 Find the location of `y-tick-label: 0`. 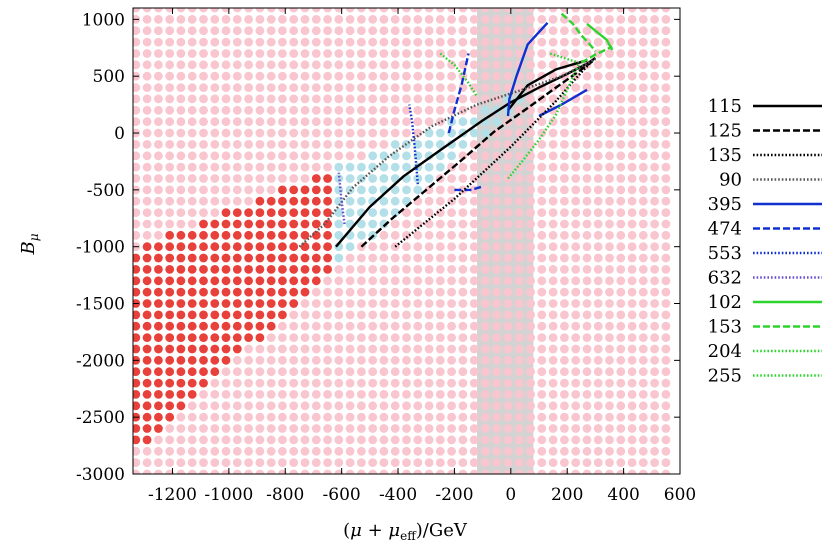

y-tick-label: 0 is located at coordinates (119, 134).